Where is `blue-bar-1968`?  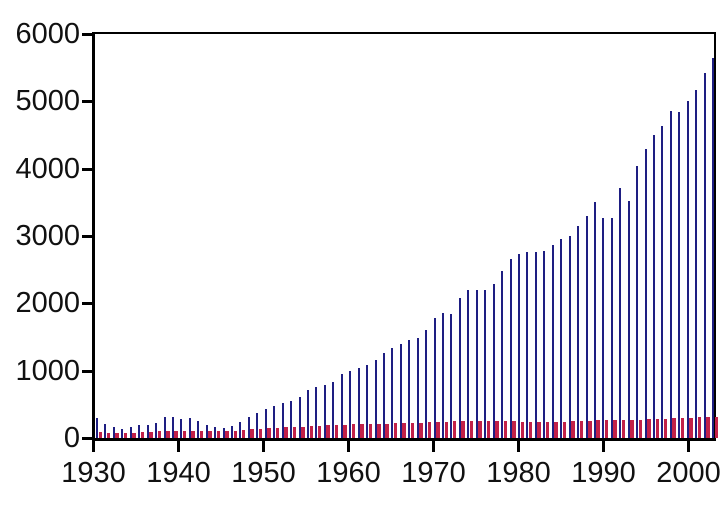
blue-bar-1968 is located at coordinates (417, 388).